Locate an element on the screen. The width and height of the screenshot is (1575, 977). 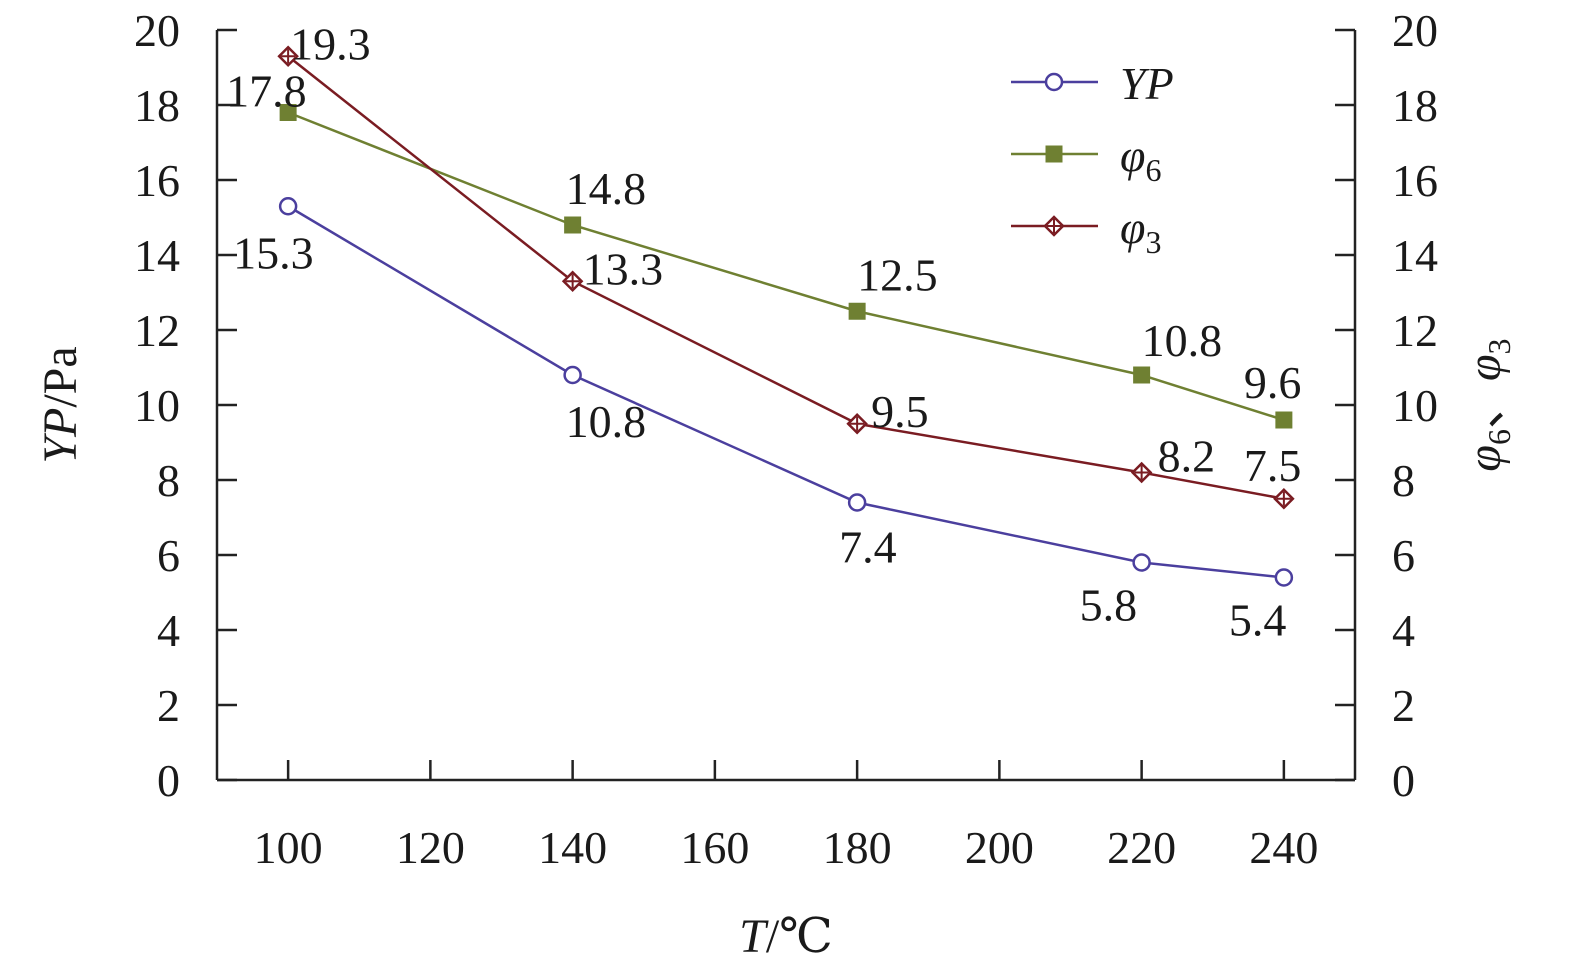
data-label: 19.3 is located at coordinates (330, 43).